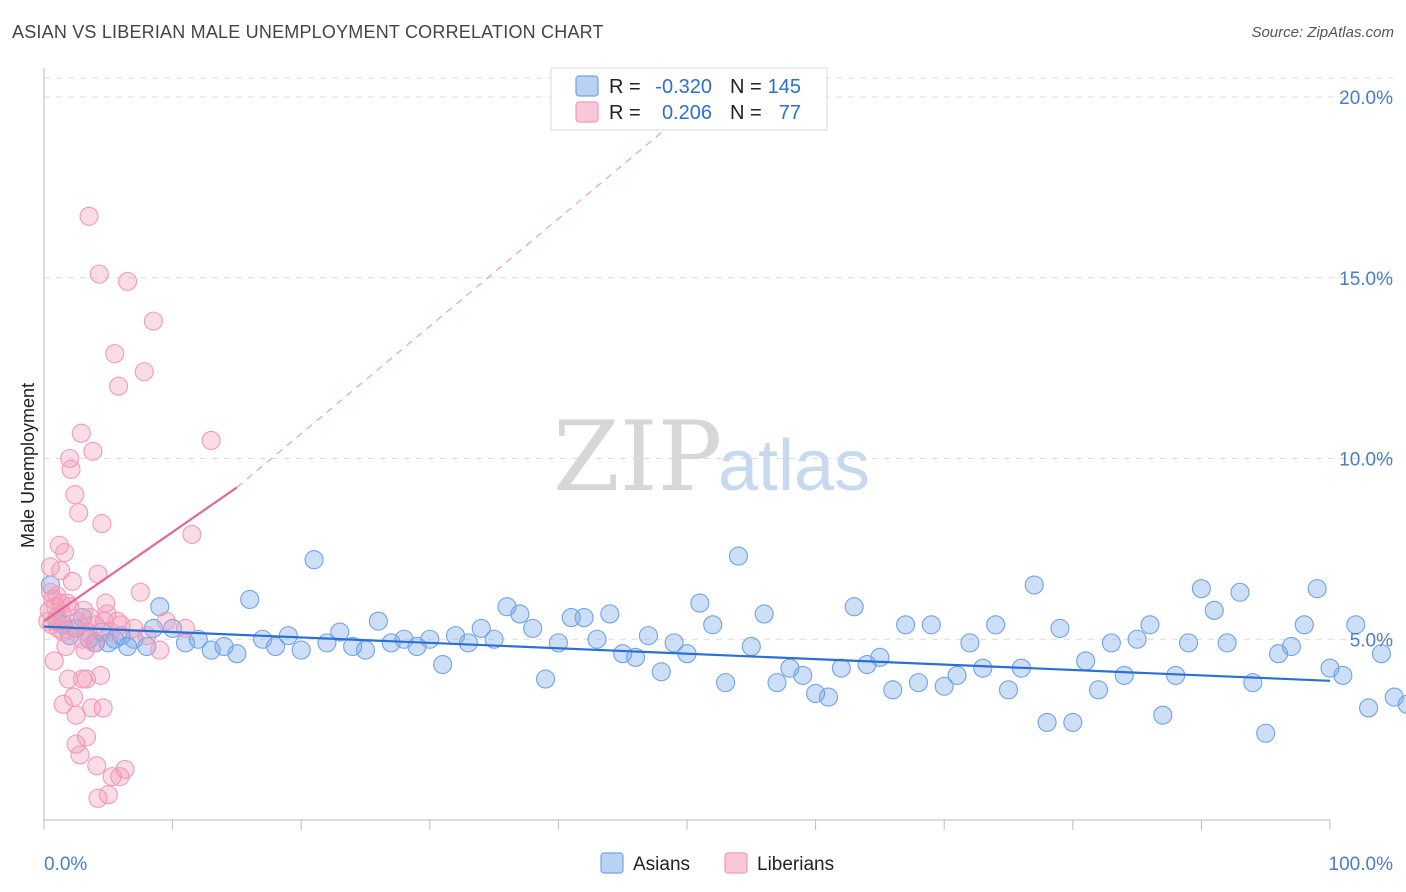 The height and width of the screenshot is (892, 1406). Describe the element at coordinates (1371, 640) in the screenshot. I see `y-tick-label-0: 5.0%` at that location.